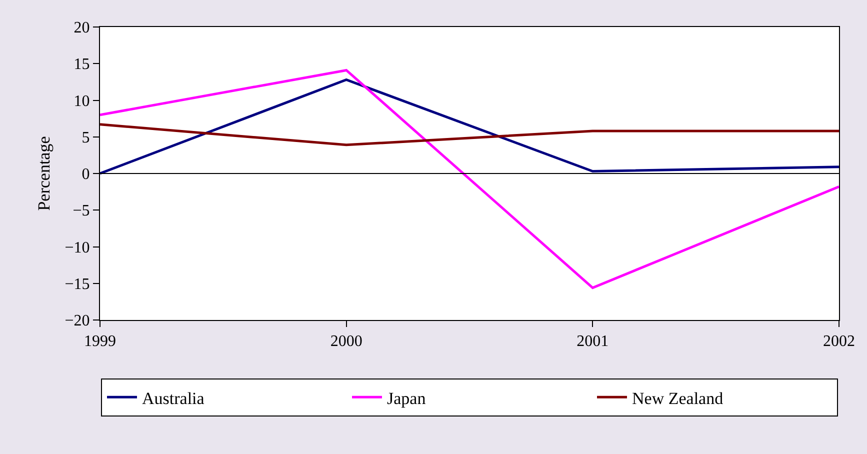 The image size is (867, 454). What do you see at coordinates (592, 341) in the screenshot?
I see `x-tick-label: 2001` at bounding box center [592, 341].